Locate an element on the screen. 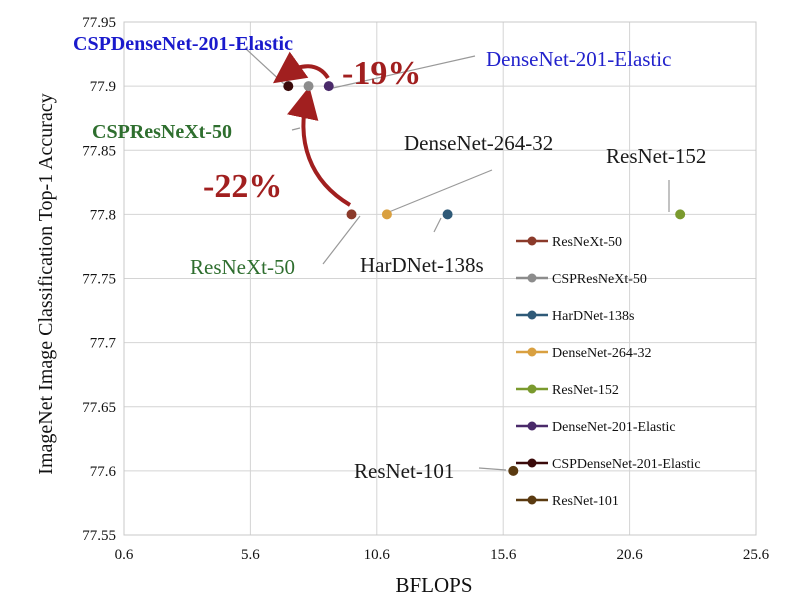  point-cspdensenet-201-elastic is located at coordinates (288, 86).